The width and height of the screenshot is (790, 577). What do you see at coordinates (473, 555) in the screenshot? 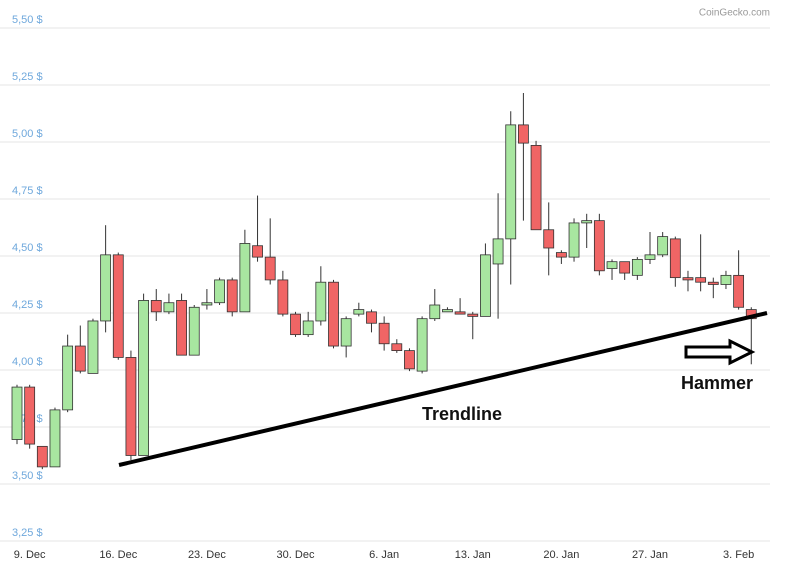
I see `x-tick-label: 13. Jan` at bounding box center [473, 555].